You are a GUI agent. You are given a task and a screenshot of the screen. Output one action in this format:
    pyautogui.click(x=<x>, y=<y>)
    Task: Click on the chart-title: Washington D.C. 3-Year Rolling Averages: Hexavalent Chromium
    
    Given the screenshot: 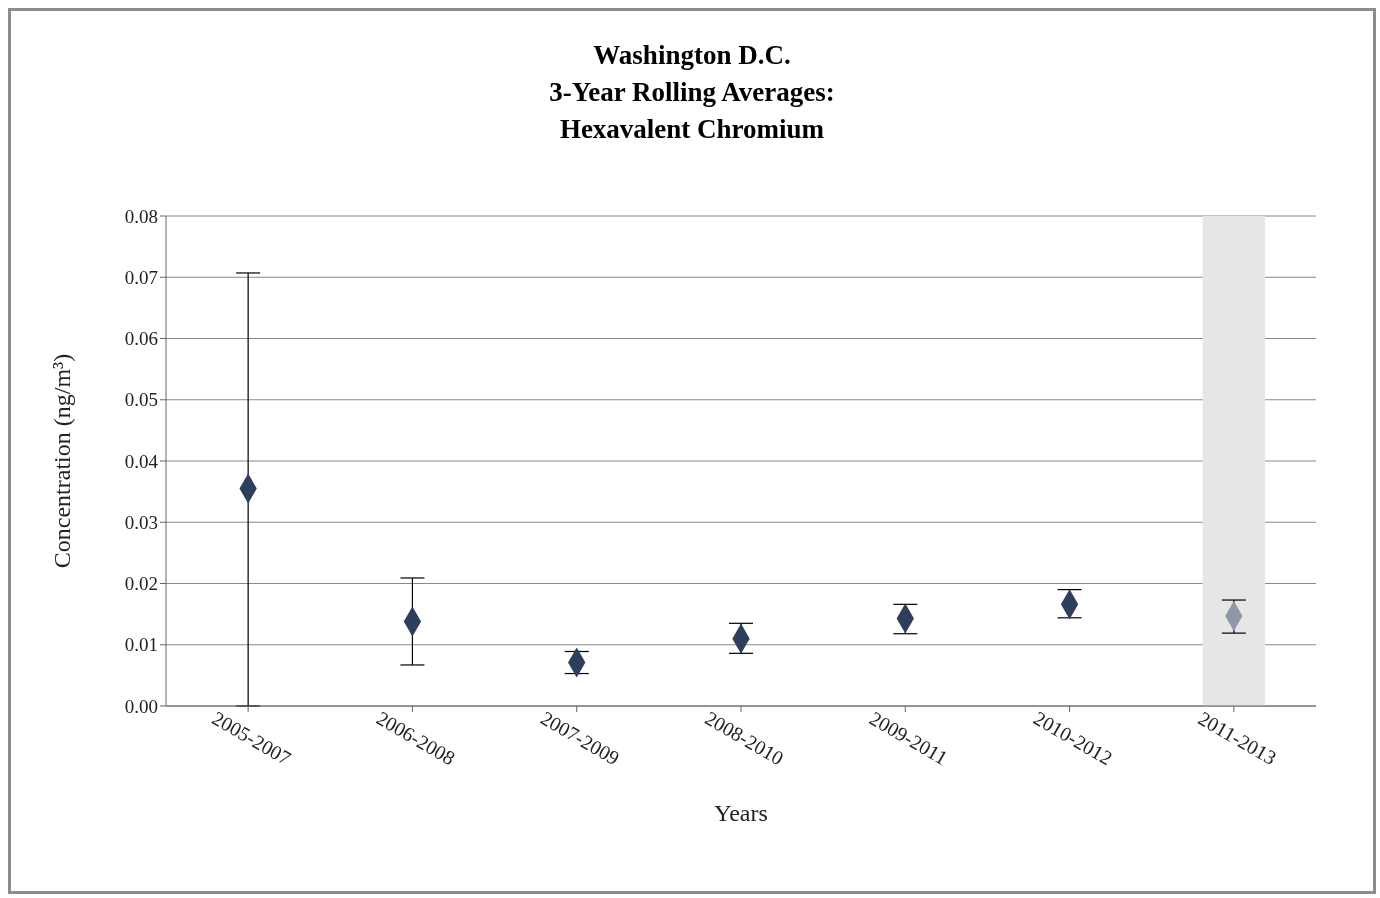 What is the action you would take?
    pyautogui.click(x=692, y=92)
    